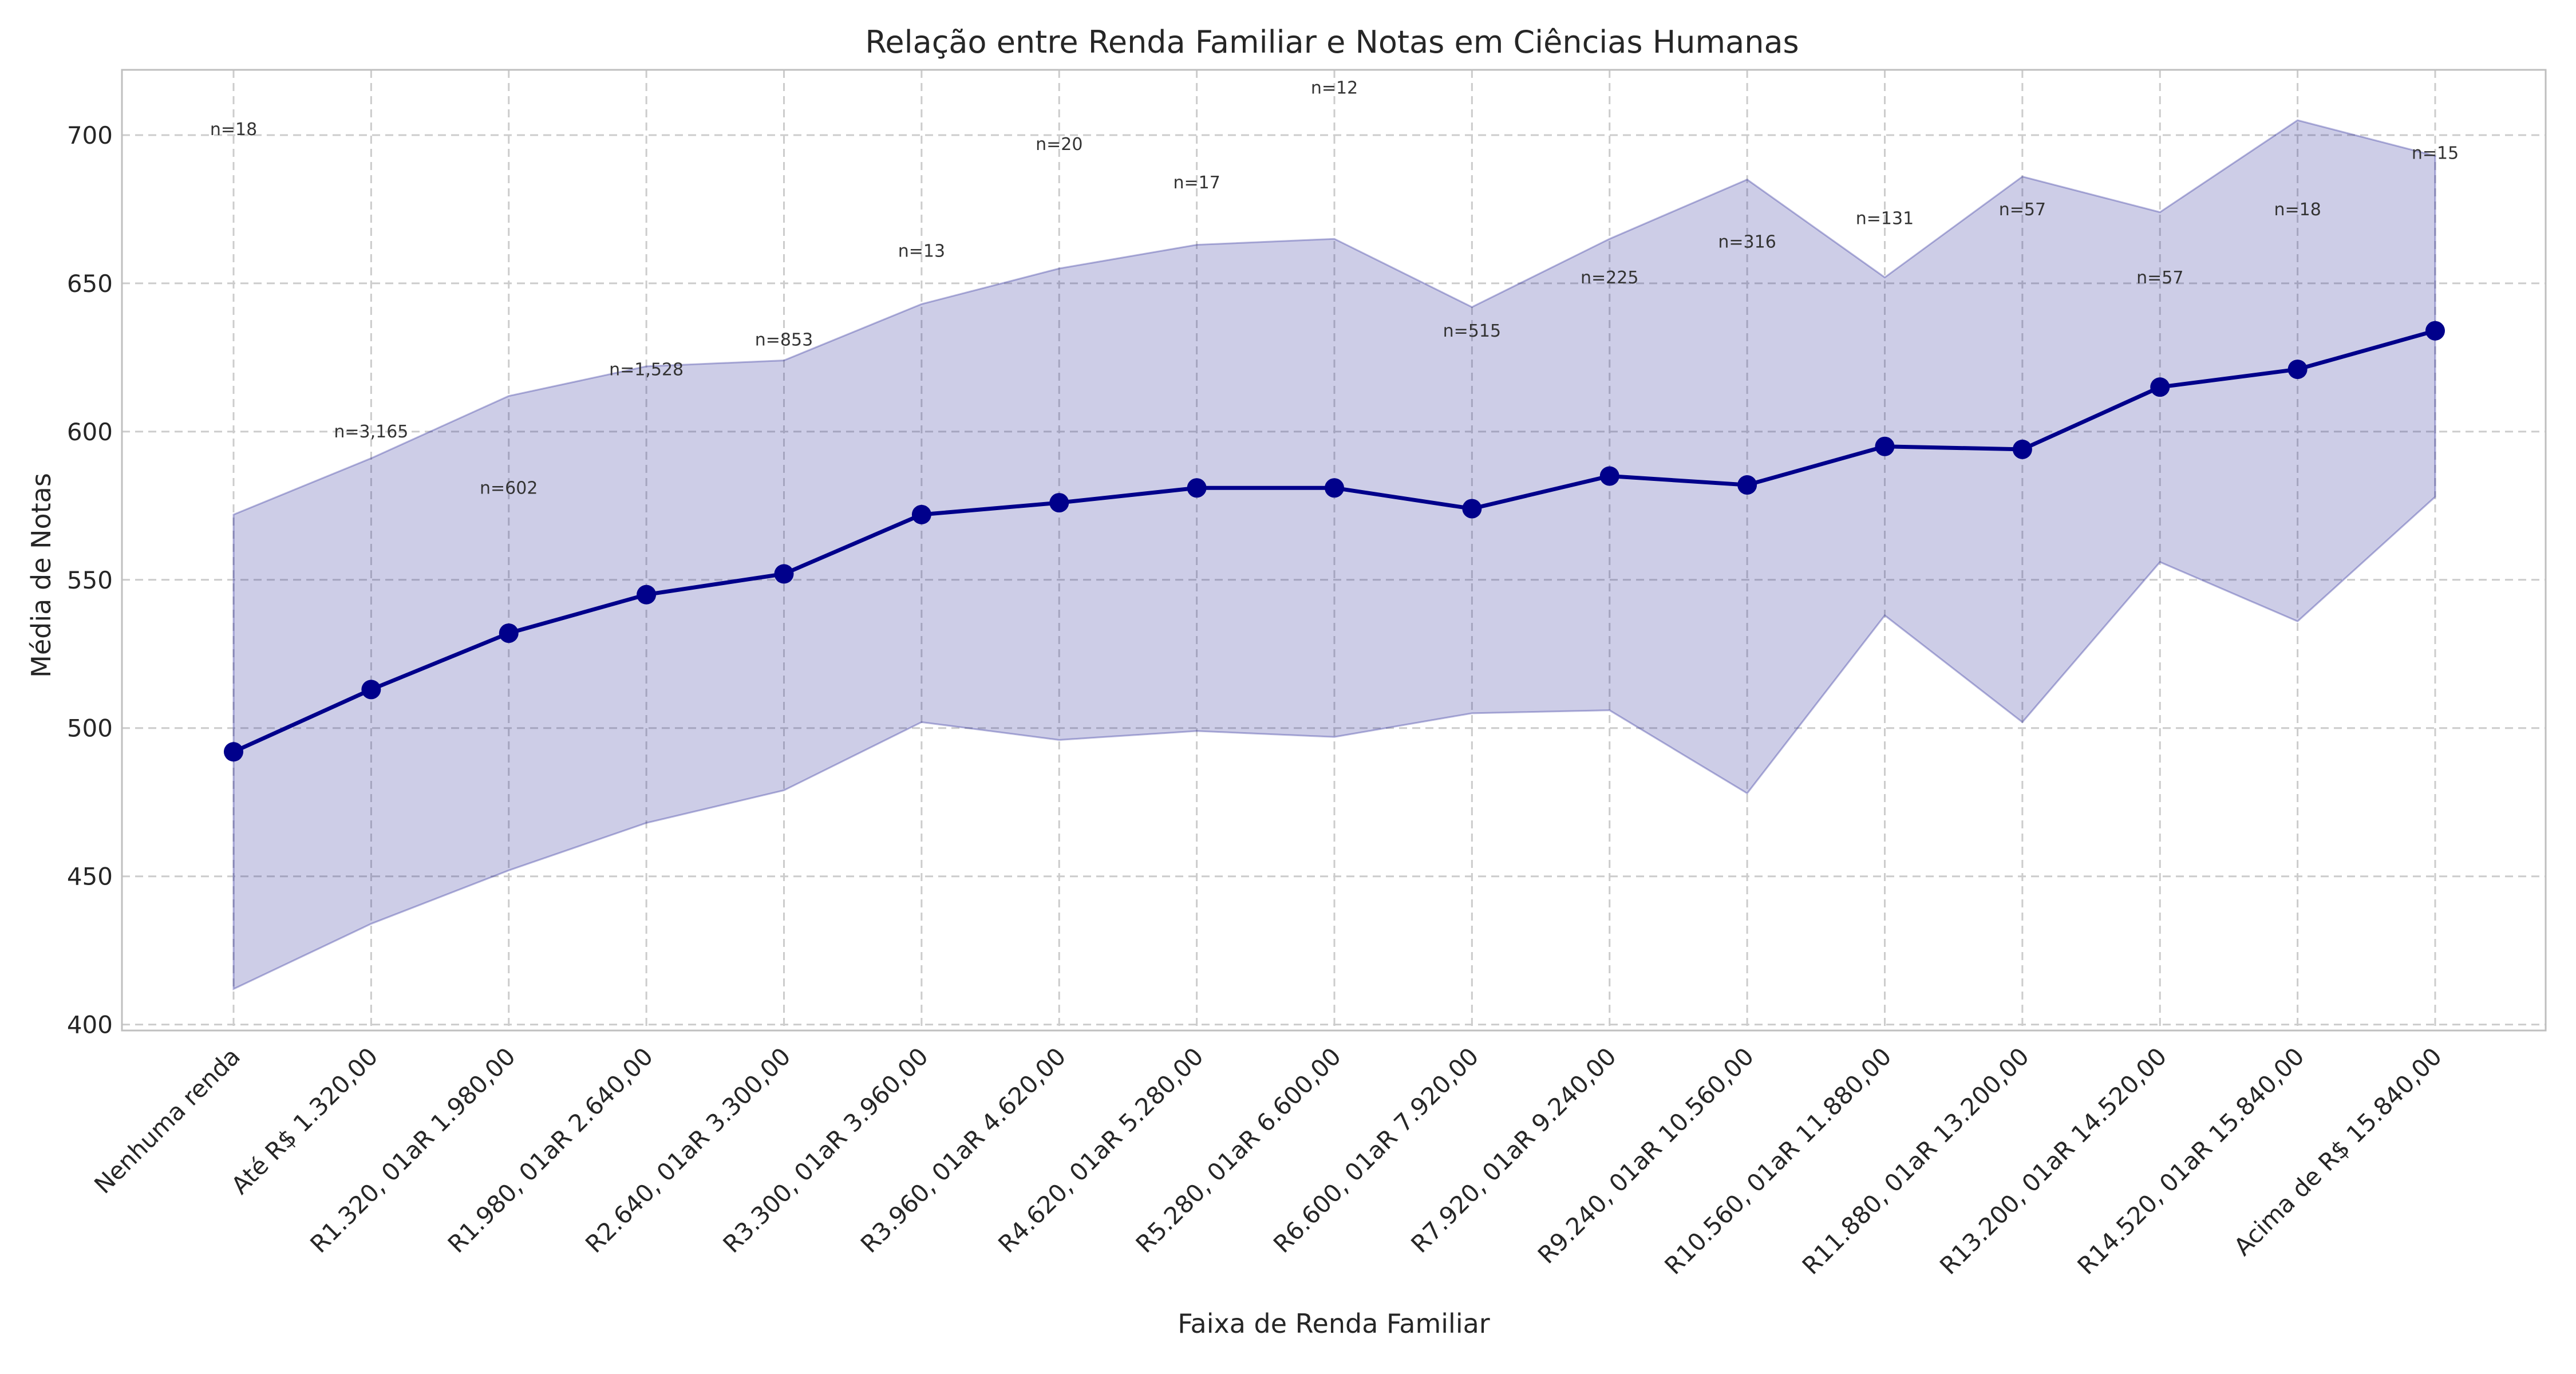  I want to click on sample-size-label-3: n=1,528, so click(646, 370).